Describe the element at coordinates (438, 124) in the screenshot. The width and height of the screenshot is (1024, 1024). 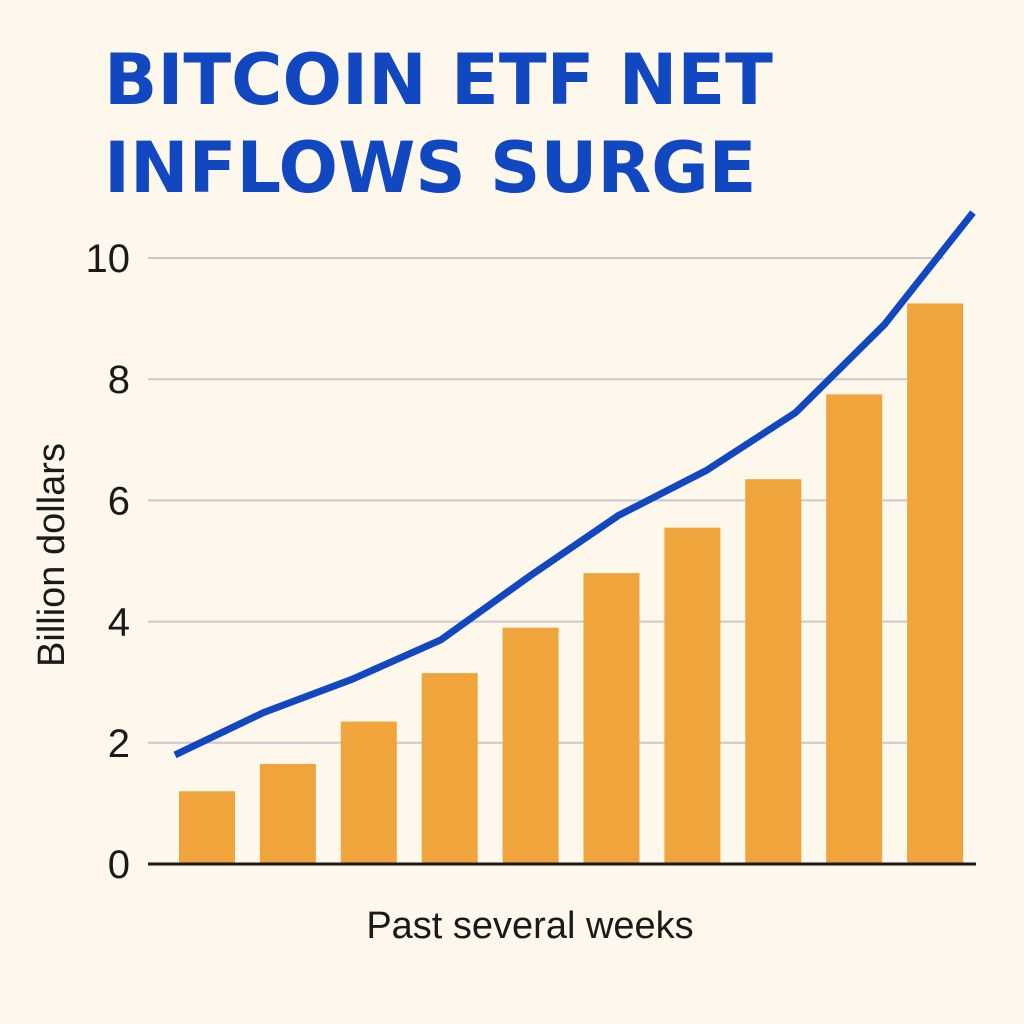
I see `chart-title: BITCOIN ETF NET INFLOWS SURGE` at that location.